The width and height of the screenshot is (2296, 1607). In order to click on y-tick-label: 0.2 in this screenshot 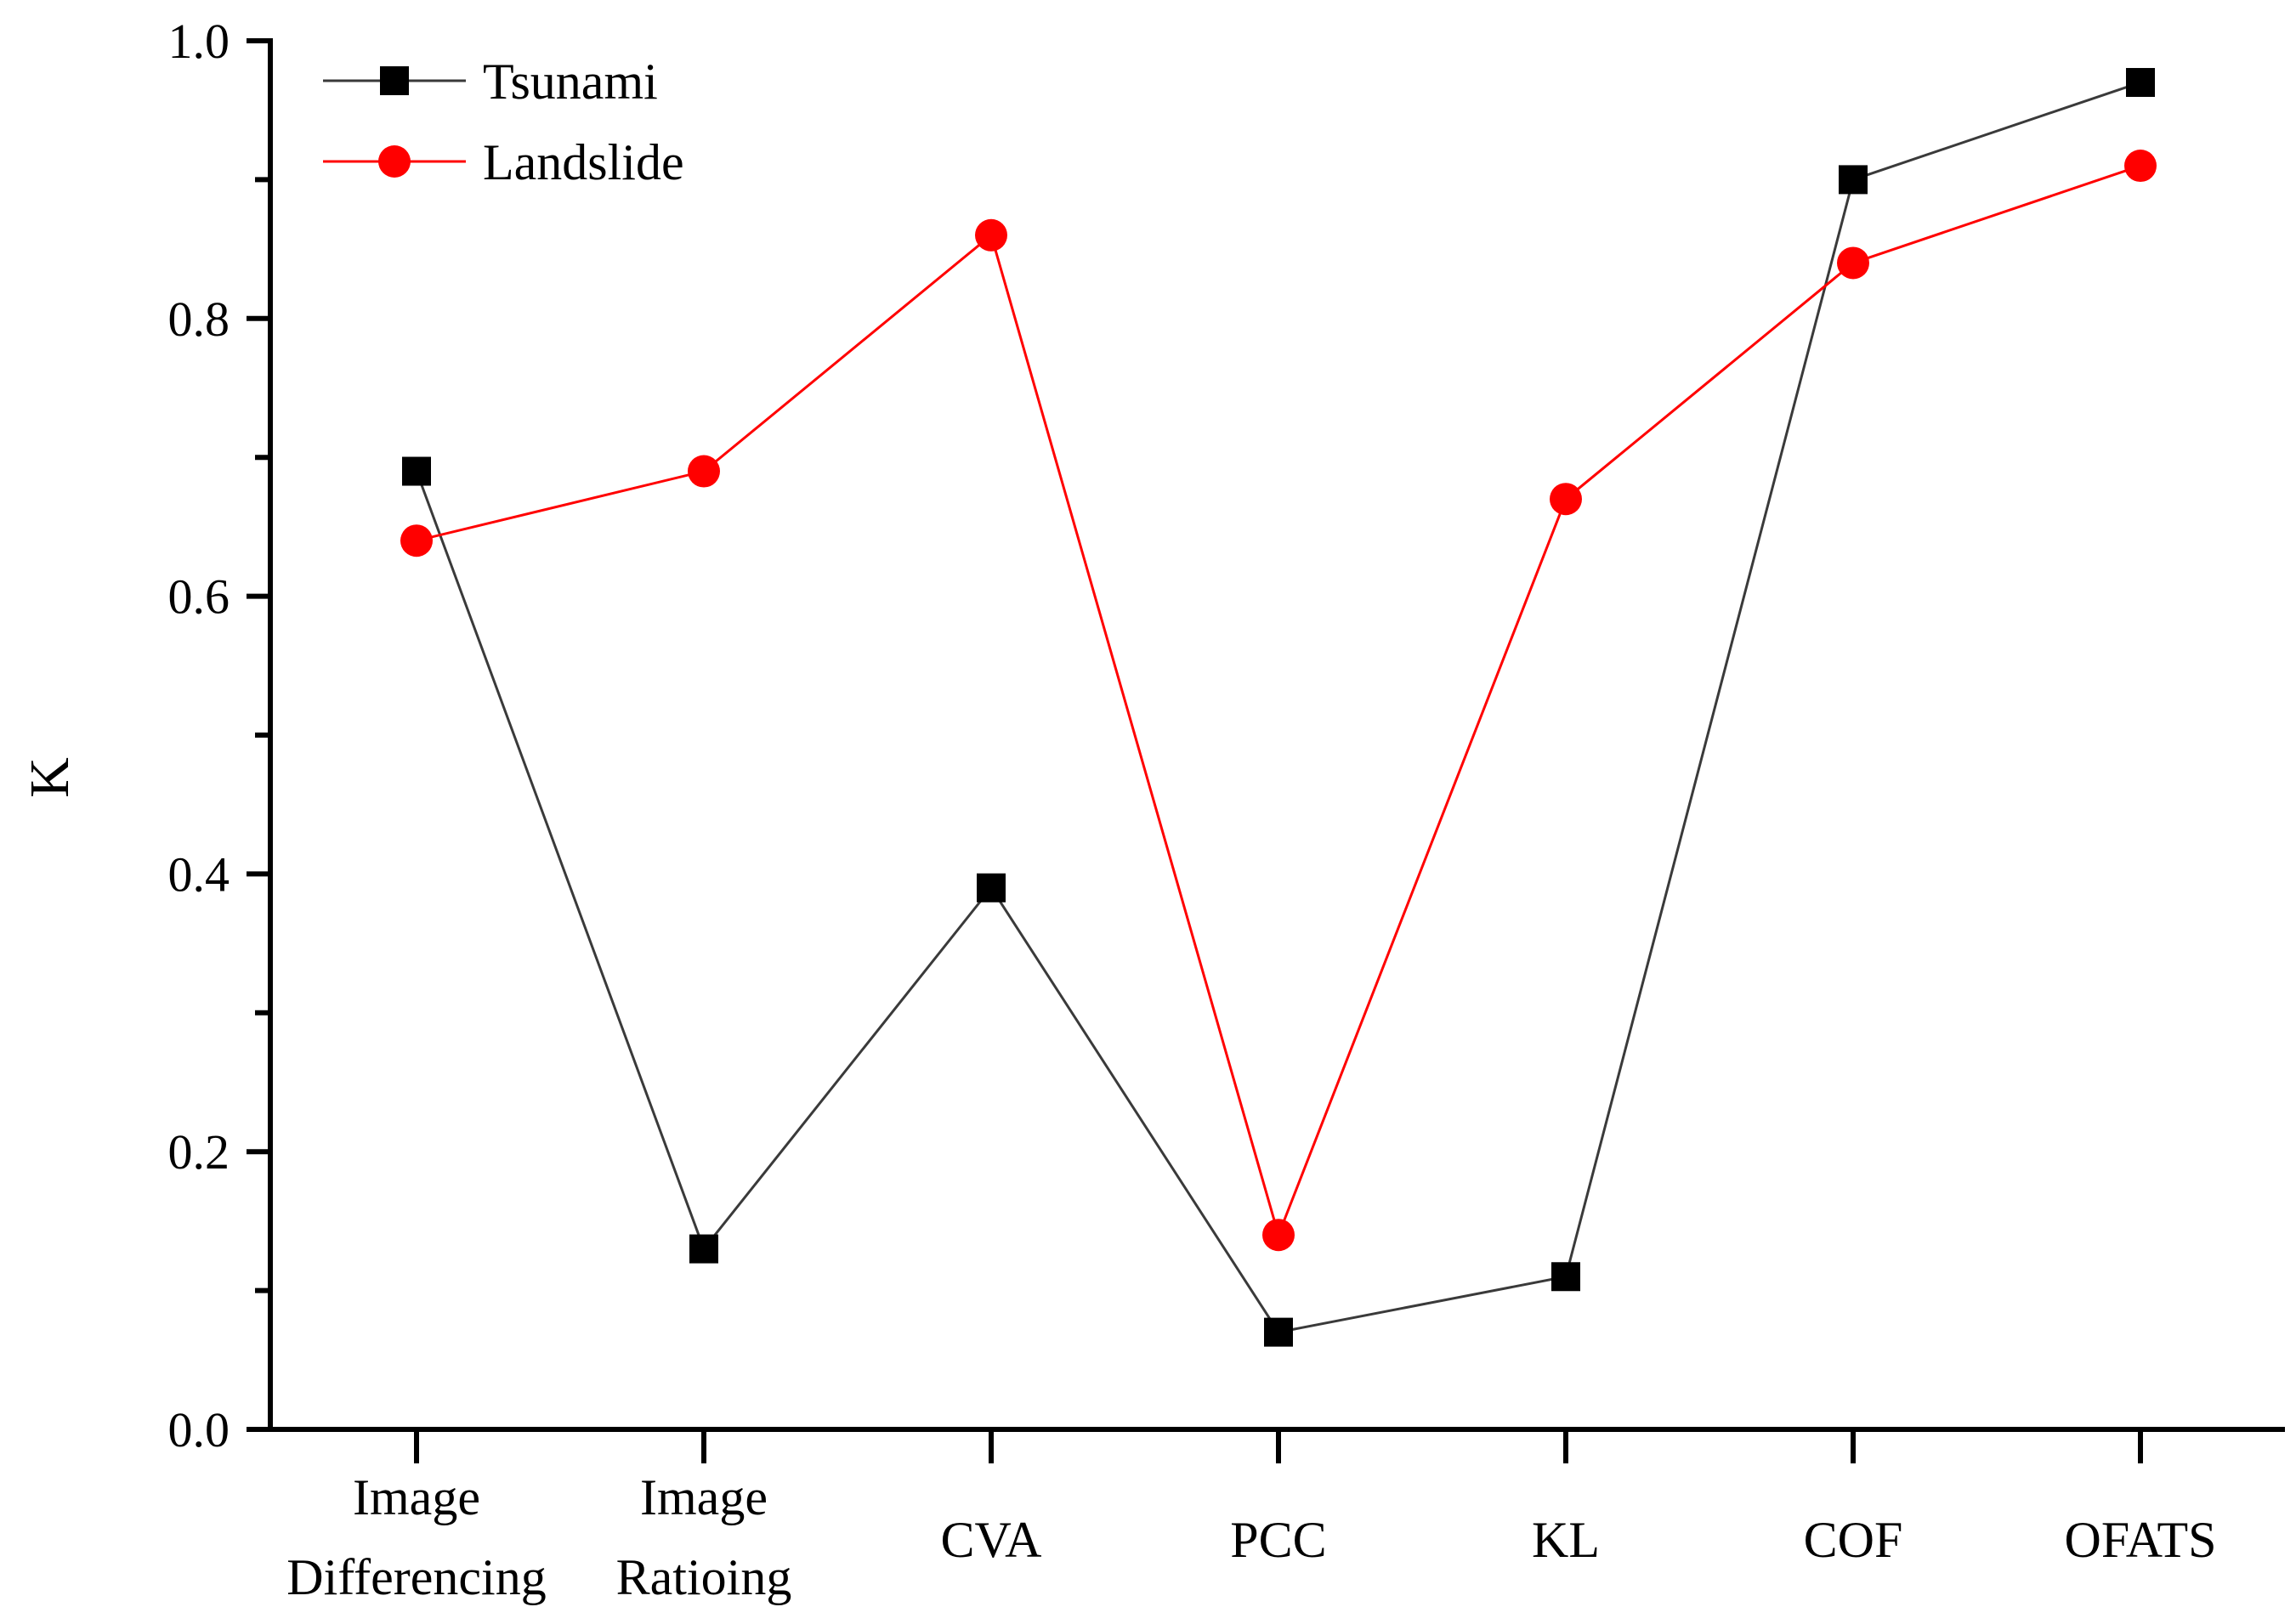, I will do `click(199, 1152)`.